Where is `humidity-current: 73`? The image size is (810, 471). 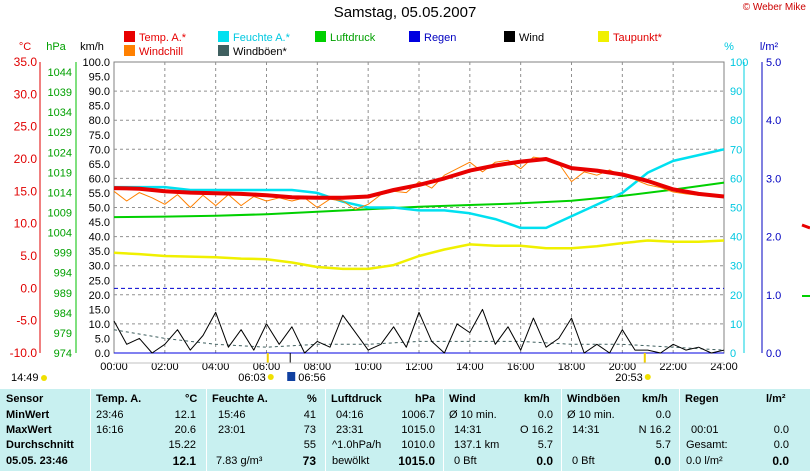 humidity-current: 73 is located at coordinates (309, 461).